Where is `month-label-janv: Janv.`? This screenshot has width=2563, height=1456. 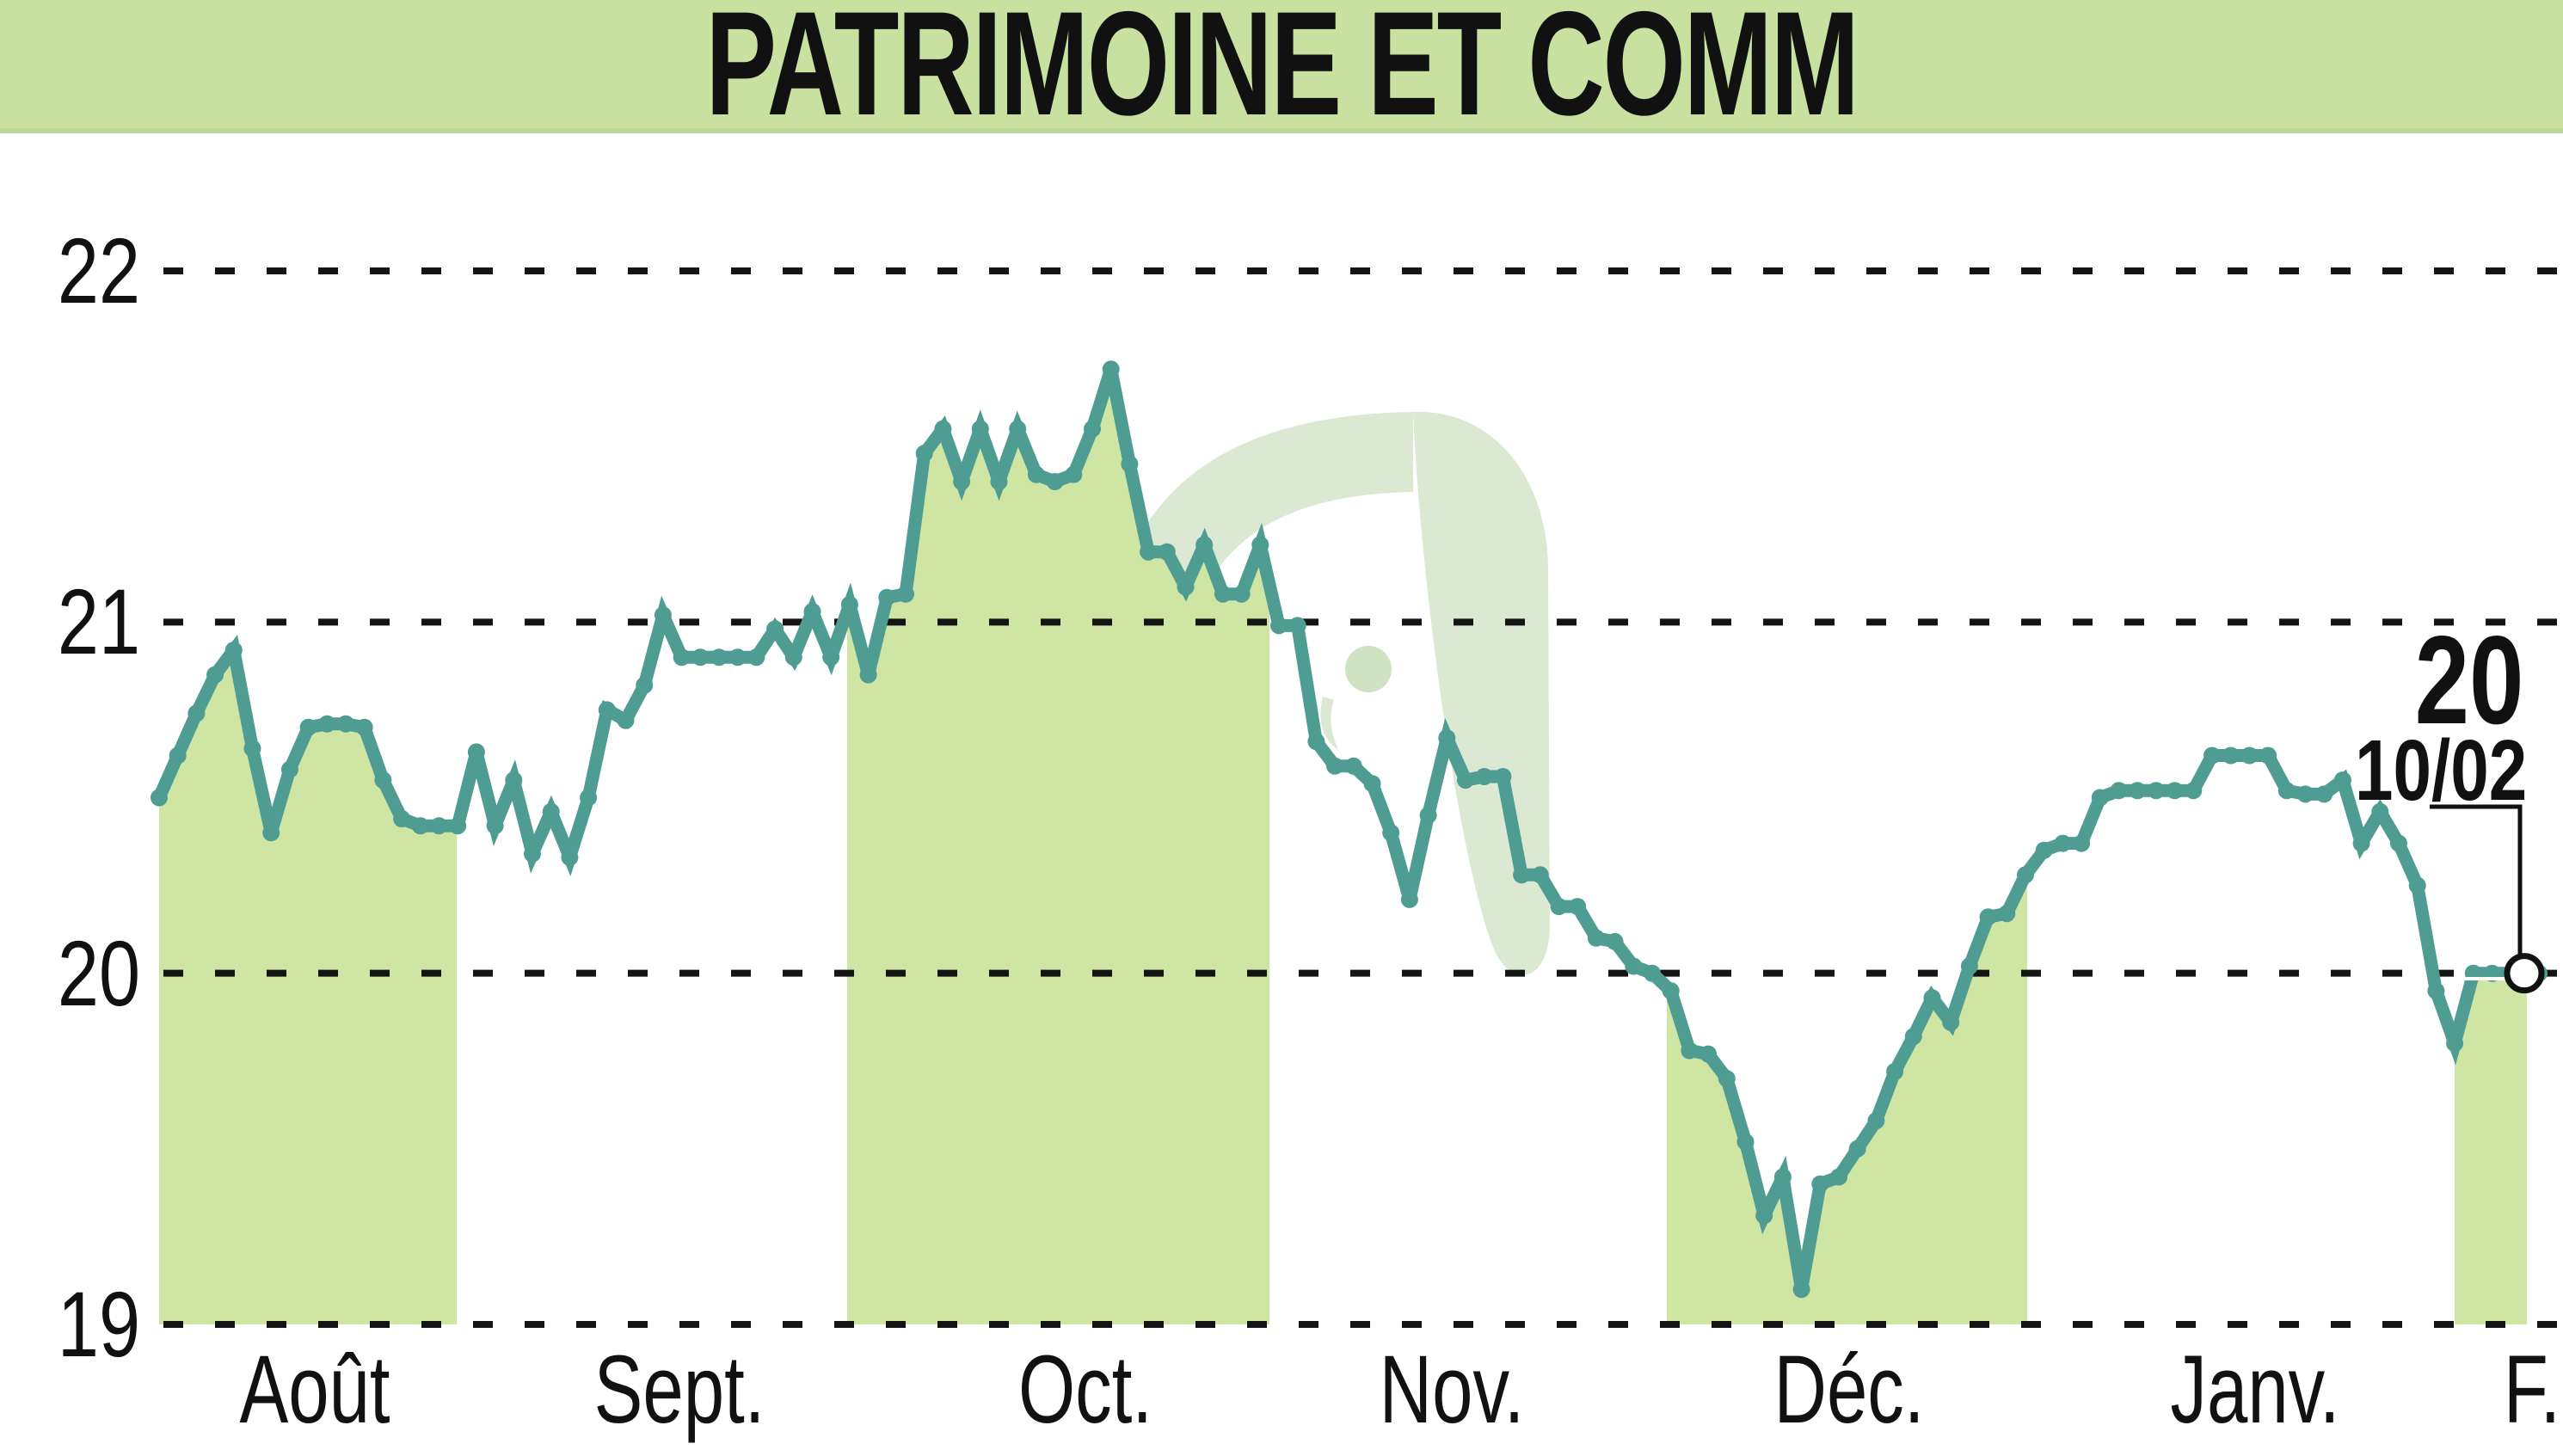 month-label-janv: Janv. is located at coordinates (2255, 1390).